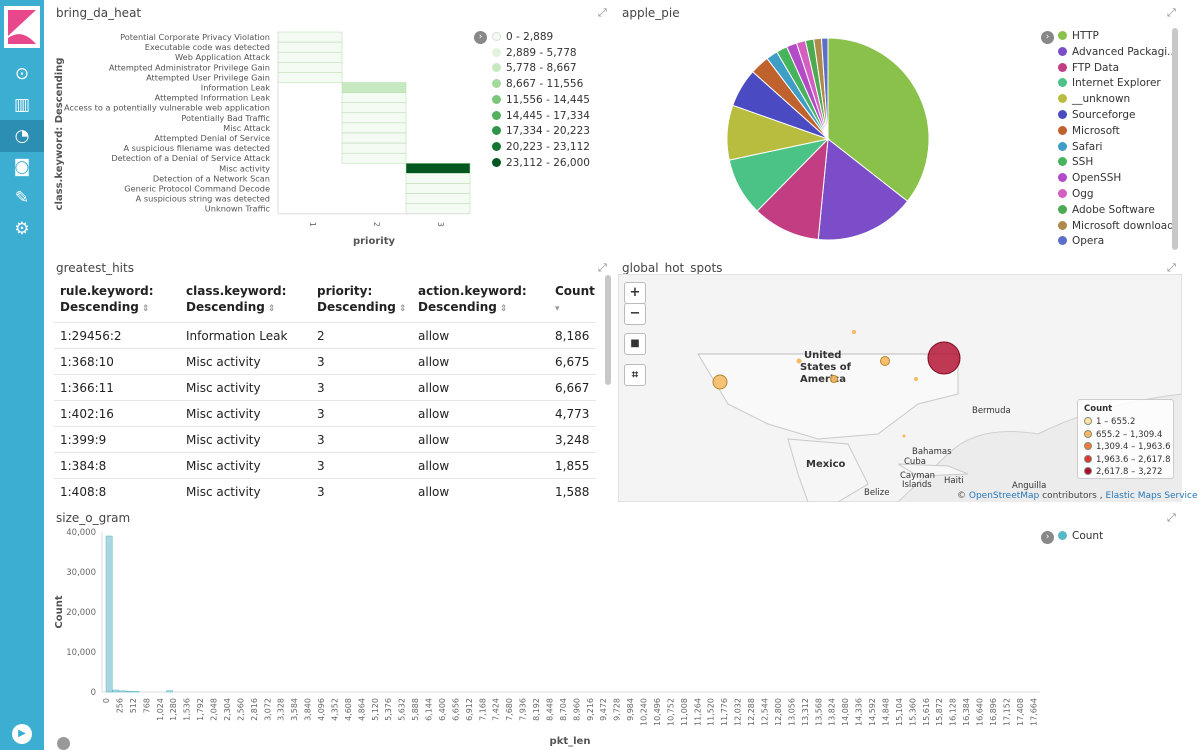 This screenshot has height=750, width=1200. I want to click on table-row: 1:366:11 Misc activity 3 allow 6,667, so click(325, 387).